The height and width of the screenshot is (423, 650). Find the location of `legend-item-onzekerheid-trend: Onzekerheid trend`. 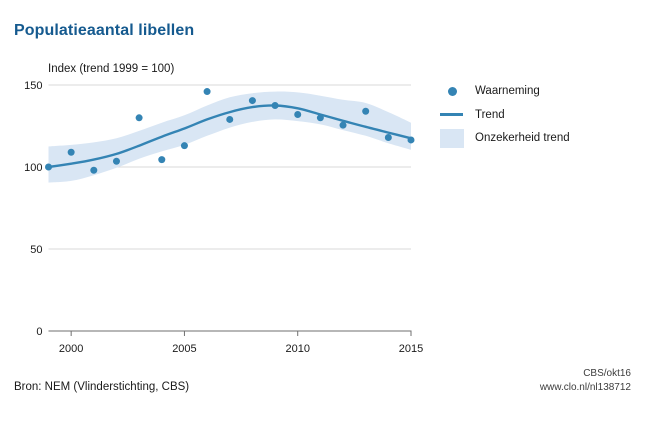

legend-item-onzekerheid-trend: Onzekerheid trend is located at coordinates (505, 138).